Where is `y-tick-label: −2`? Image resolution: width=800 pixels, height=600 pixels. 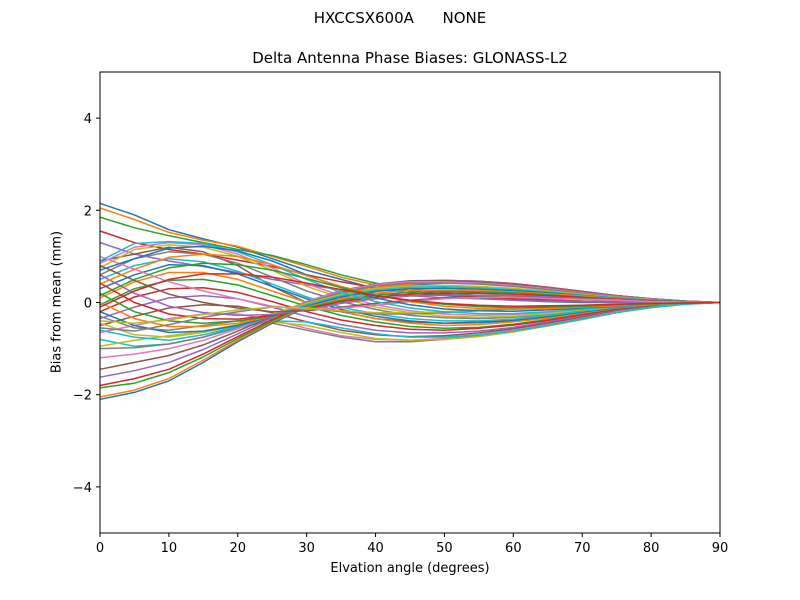
y-tick-label: −2 is located at coordinates (82, 396).